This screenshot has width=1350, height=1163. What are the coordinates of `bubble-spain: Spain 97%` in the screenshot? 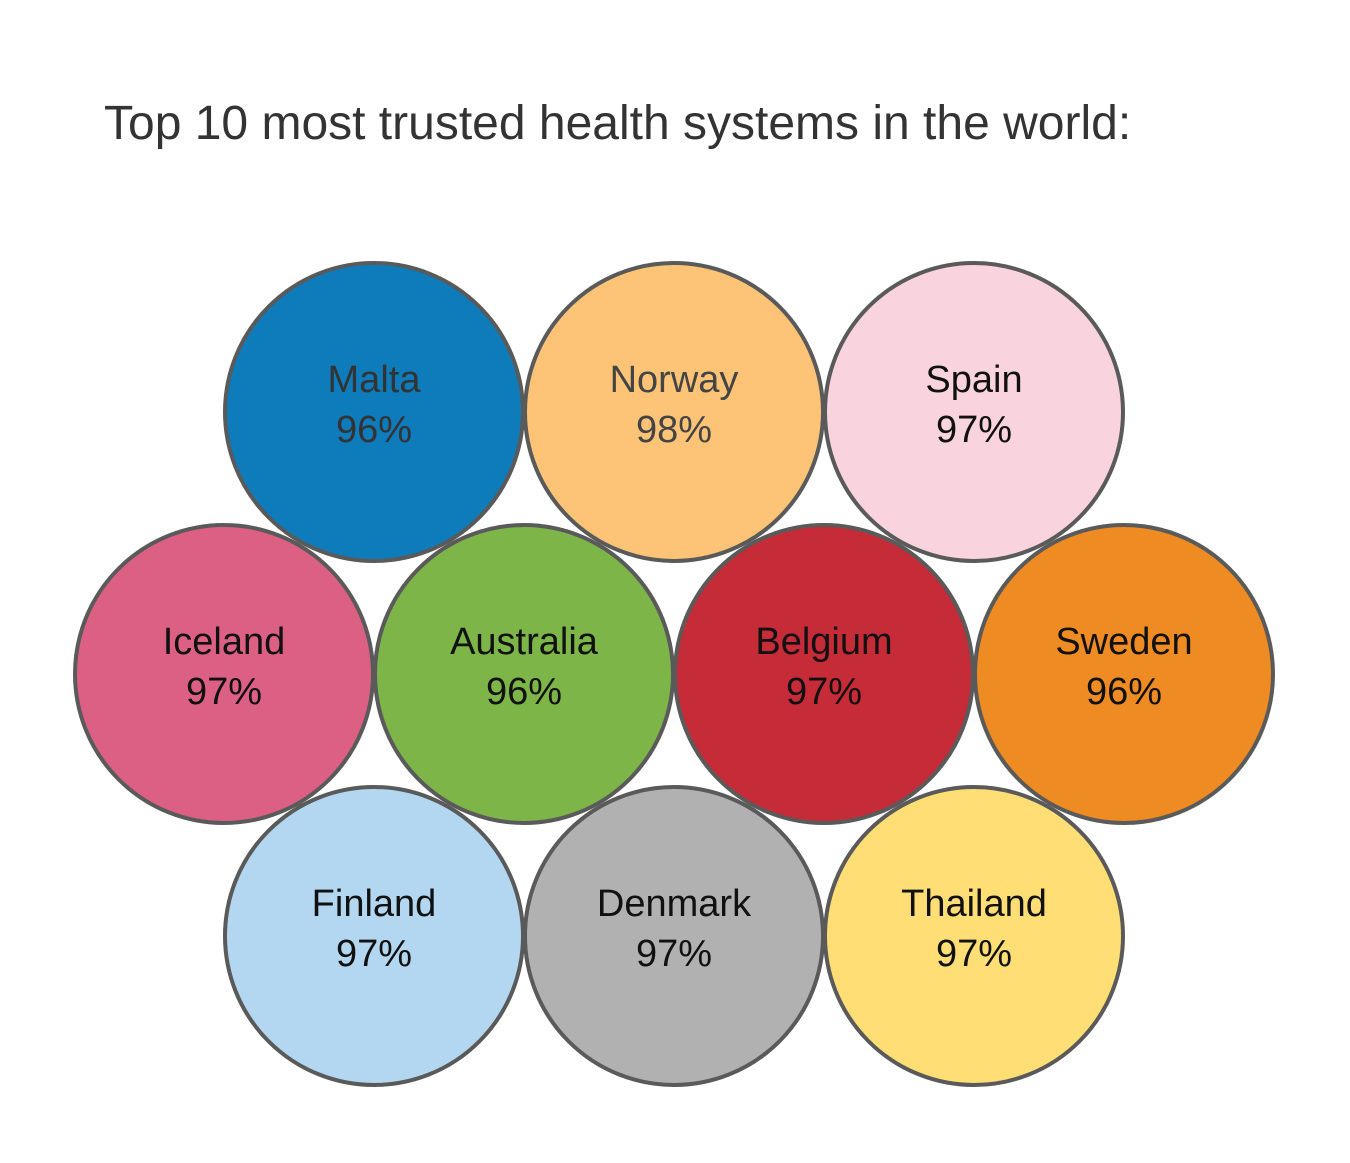 It's located at (974, 412).